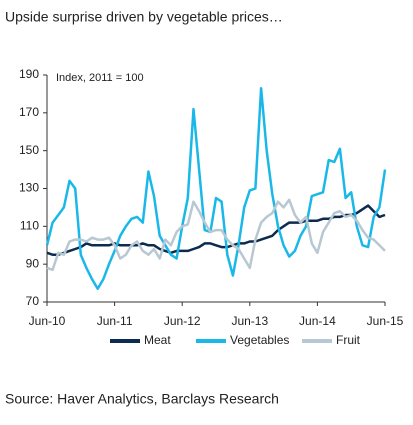 This screenshot has width=413, height=425. I want to click on x-tick-label: Jun-15, so click(385, 321).